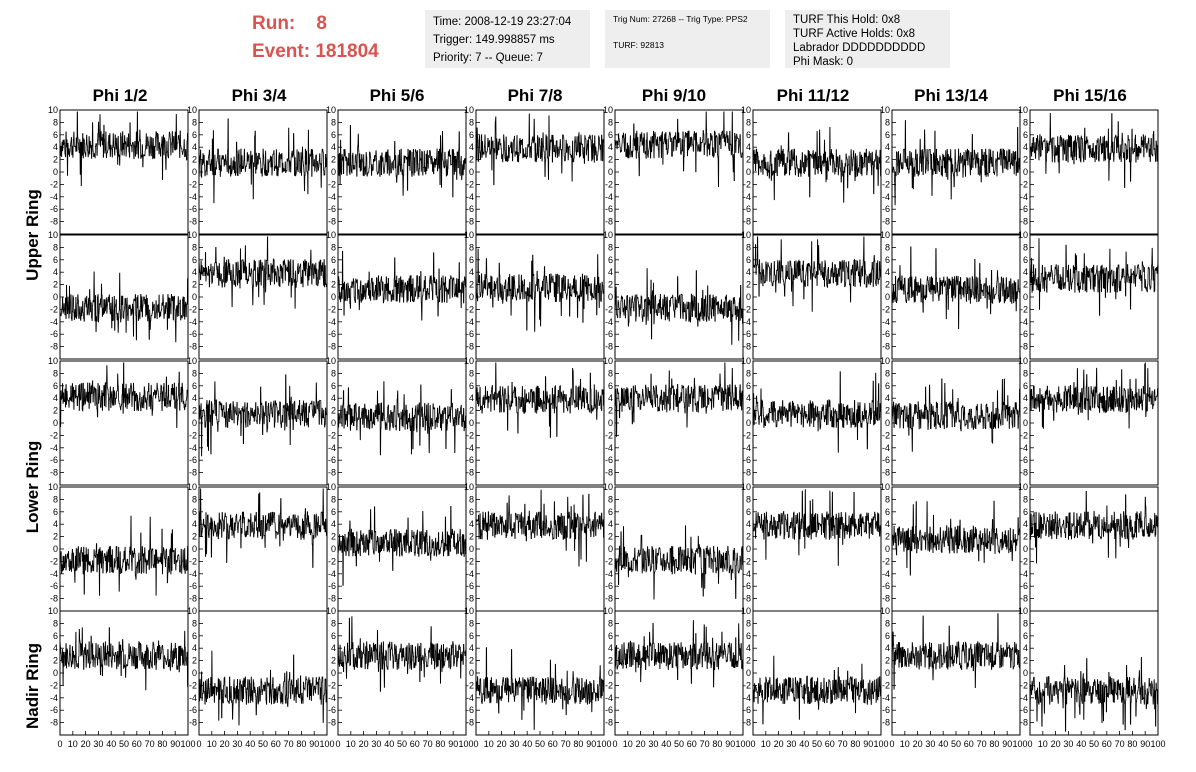  What do you see at coordinates (326, 744) in the screenshot?
I see `x-tick-label: 100` at bounding box center [326, 744].